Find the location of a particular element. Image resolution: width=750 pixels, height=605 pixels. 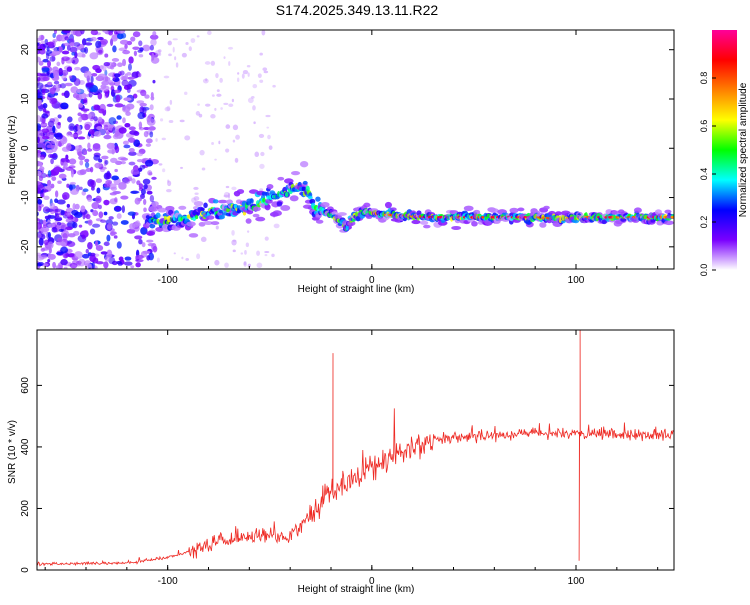

snr-x-tick-label: -100 is located at coordinates (168, 581).